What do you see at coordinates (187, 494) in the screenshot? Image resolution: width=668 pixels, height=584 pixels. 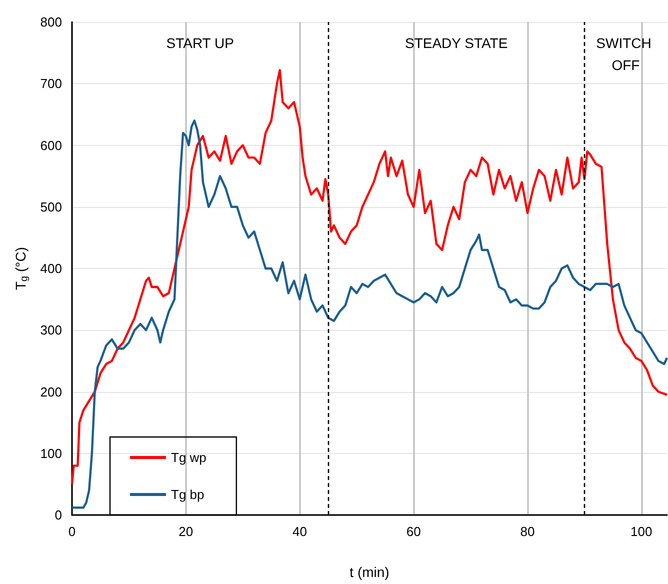 I see `legend-label: Tg bp` at bounding box center [187, 494].